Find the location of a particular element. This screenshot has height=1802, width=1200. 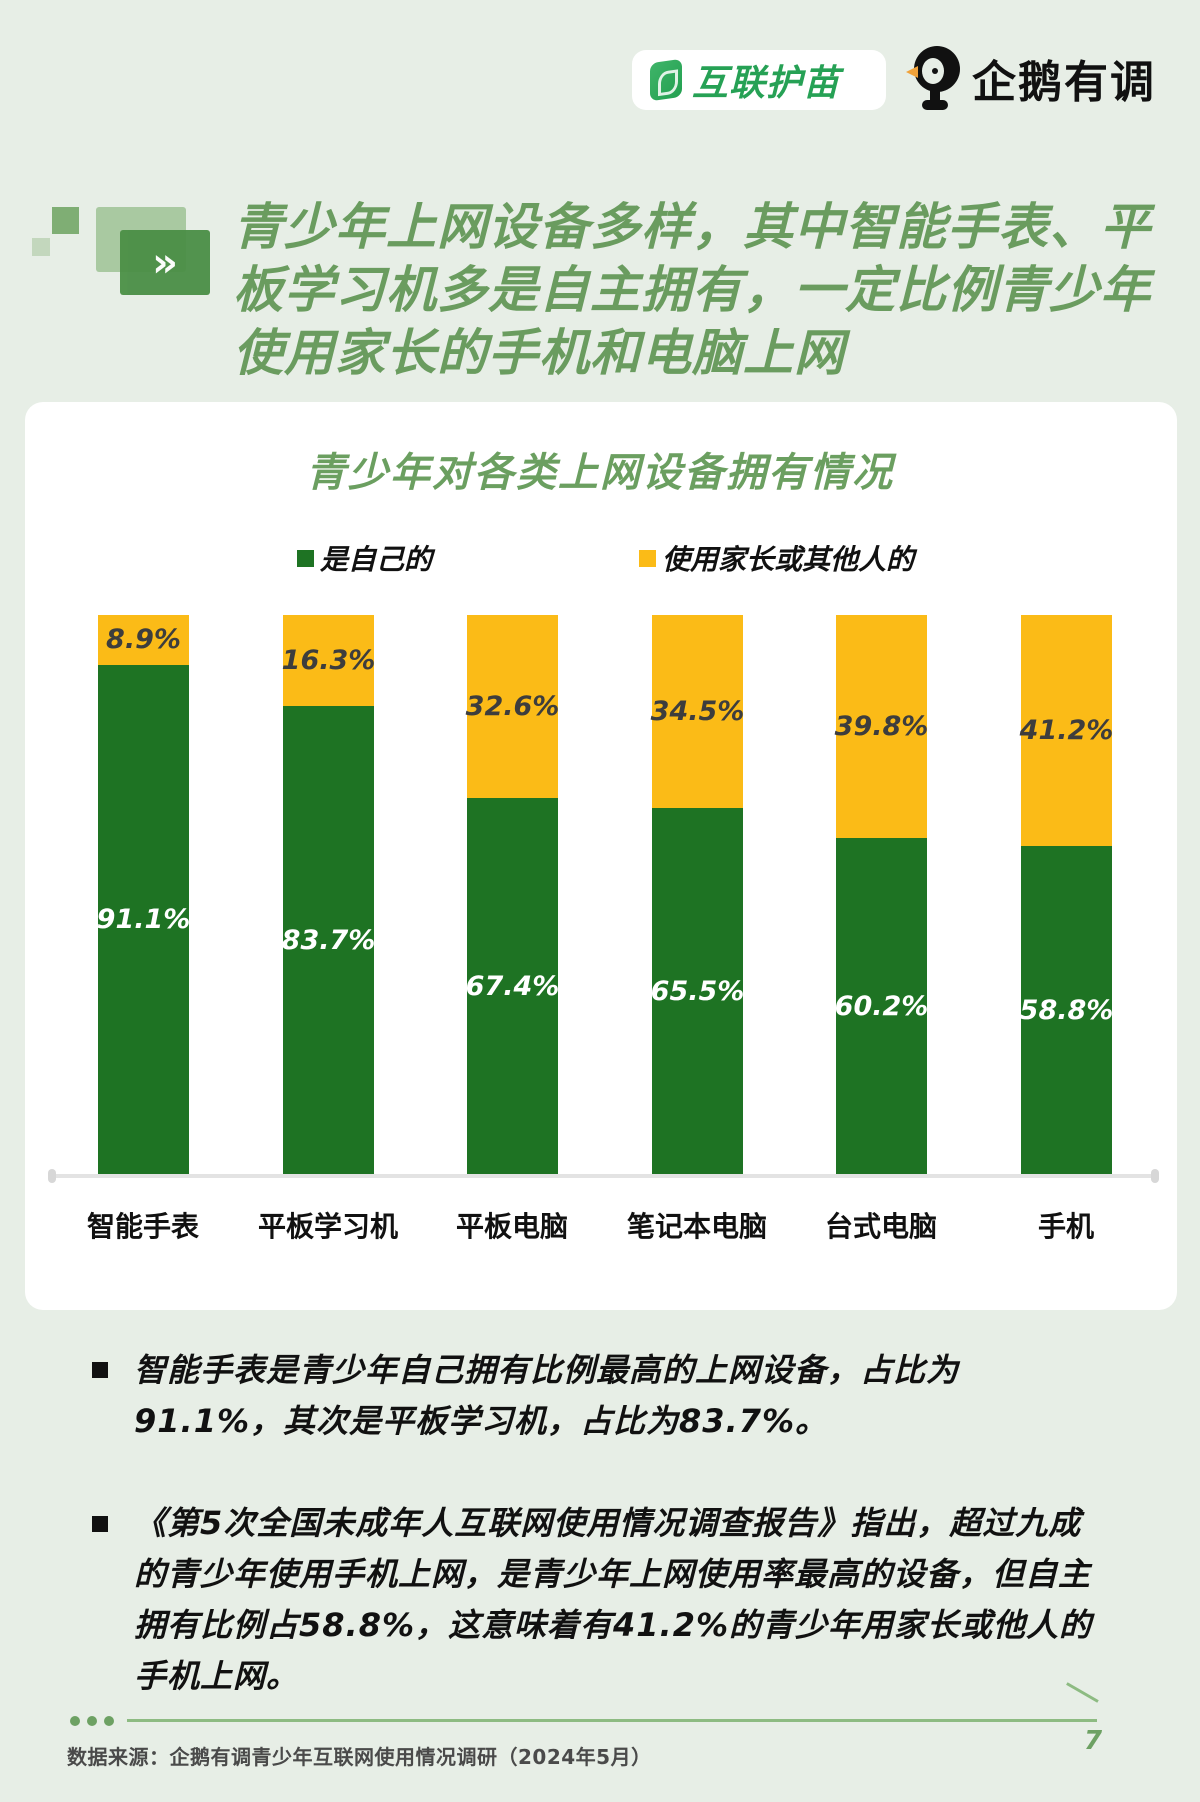

data-label: 67.4% is located at coordinates (512, 986).